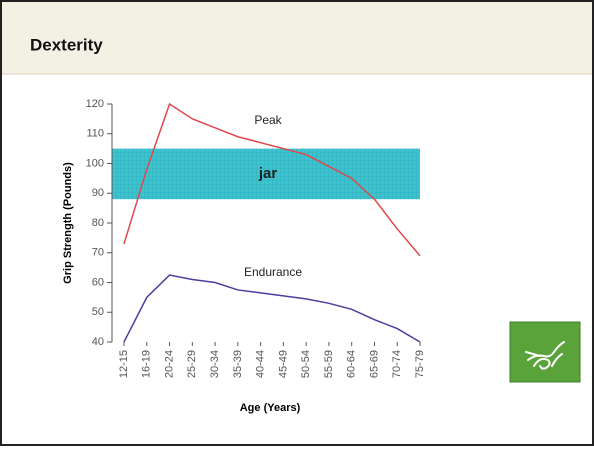 This screenshot has height=451, width=594. What do you see at coordinates (268, 120) in the screenshot?
I see `series-label: Peak` at bounding box center [268, 120].